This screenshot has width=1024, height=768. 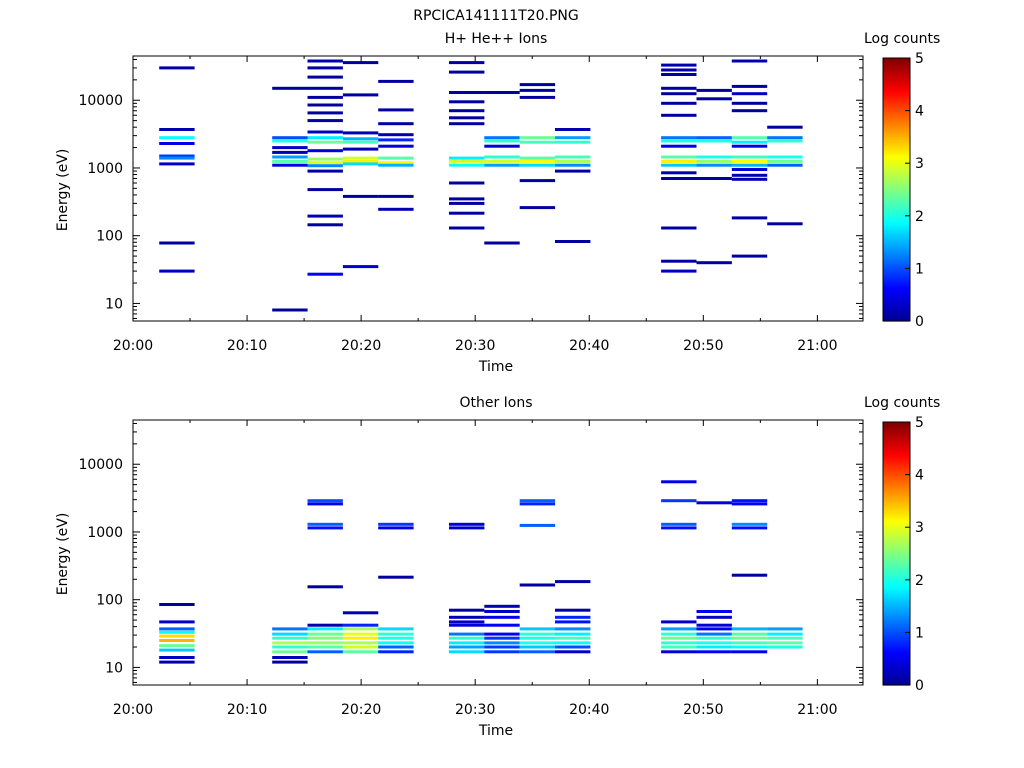 What do you see at coordinates (133, 346) in the screenshot?
I see `x-tick-label: 20:00` at bounding box center [133, 346].